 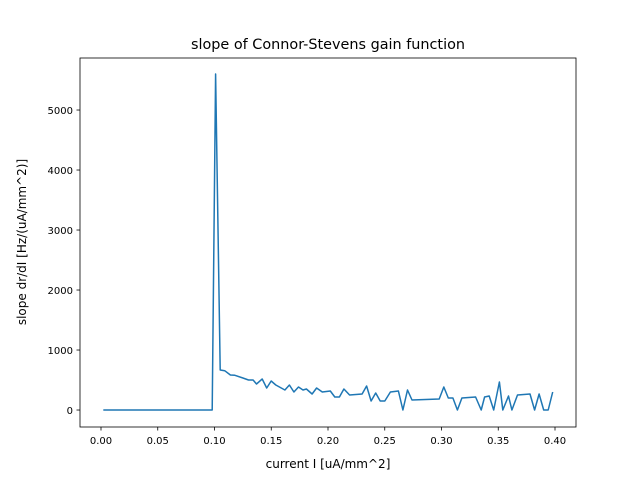 I want to click on x-tick-label: 0.30, so click(x=441, y=441).